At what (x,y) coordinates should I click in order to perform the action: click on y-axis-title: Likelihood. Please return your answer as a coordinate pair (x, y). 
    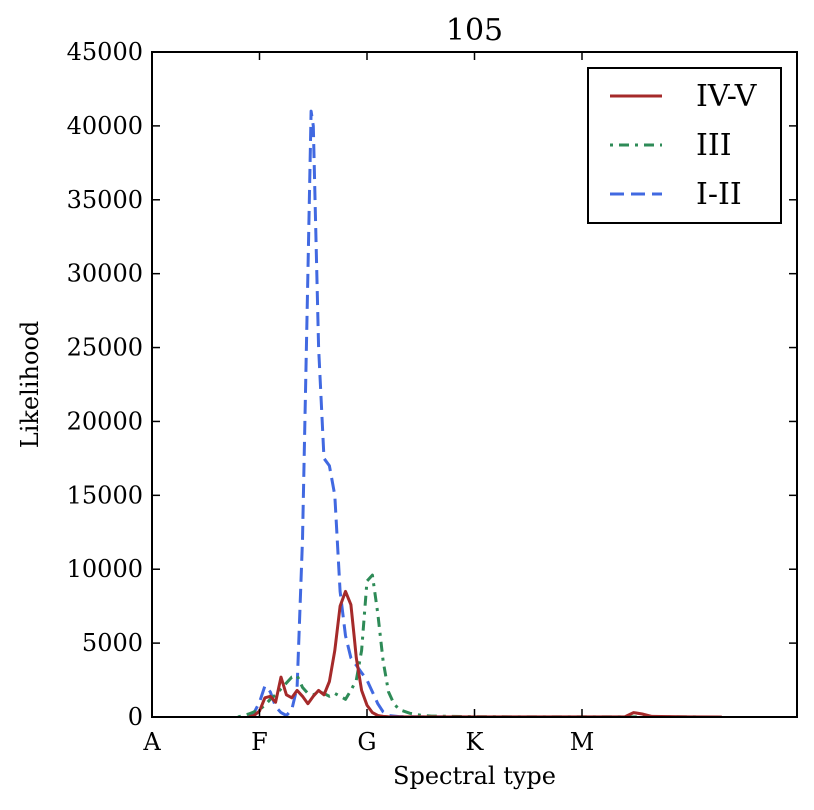
    Looking at the image, I should click on (30, 384).